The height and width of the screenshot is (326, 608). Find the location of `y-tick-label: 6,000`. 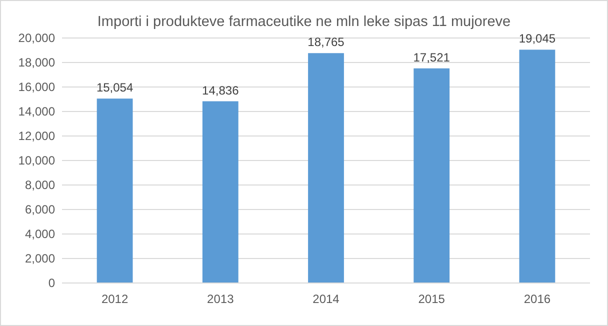

y-tick-label: 6,000 is located at coordinates (40, 209).